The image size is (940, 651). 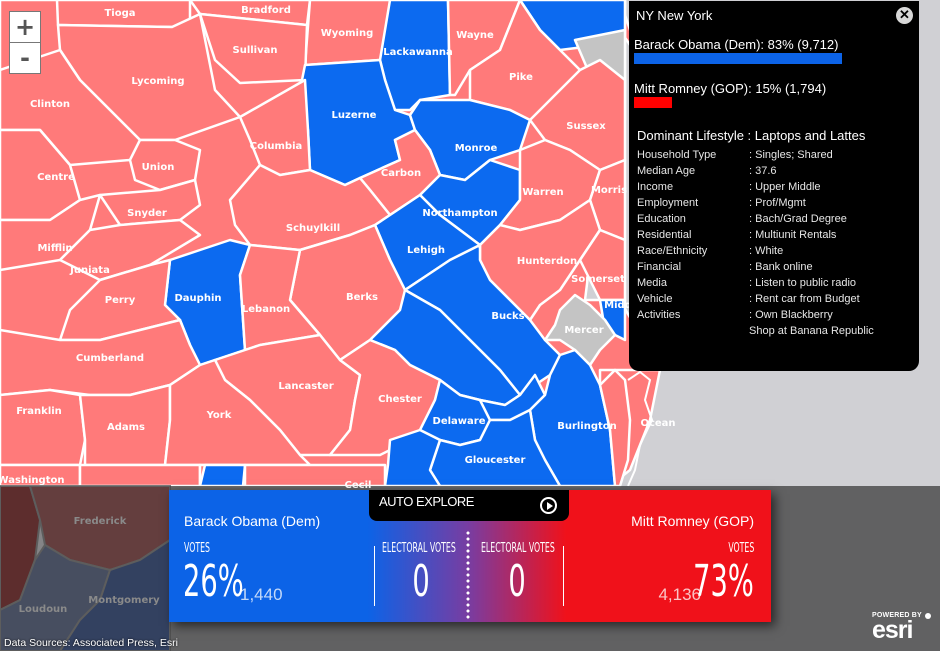 What do you see at coordinates (421, 581) in the screenshot?
I see `dem-electoral-votes: 0` at bounding box center [421, 581].